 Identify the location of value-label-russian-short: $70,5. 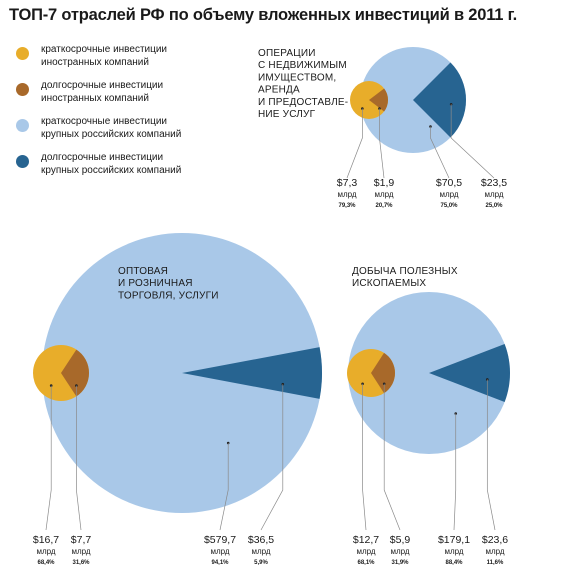
(449, 183).